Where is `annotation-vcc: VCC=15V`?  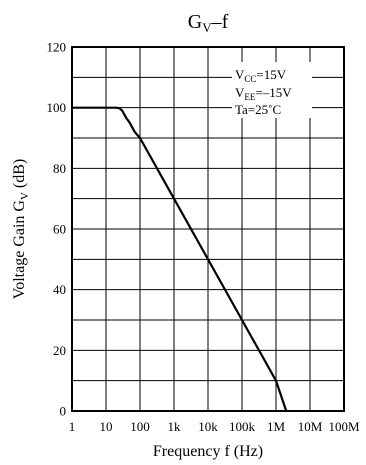
annotation-vcc: VCC=15V is located at coordinates (261, 75).